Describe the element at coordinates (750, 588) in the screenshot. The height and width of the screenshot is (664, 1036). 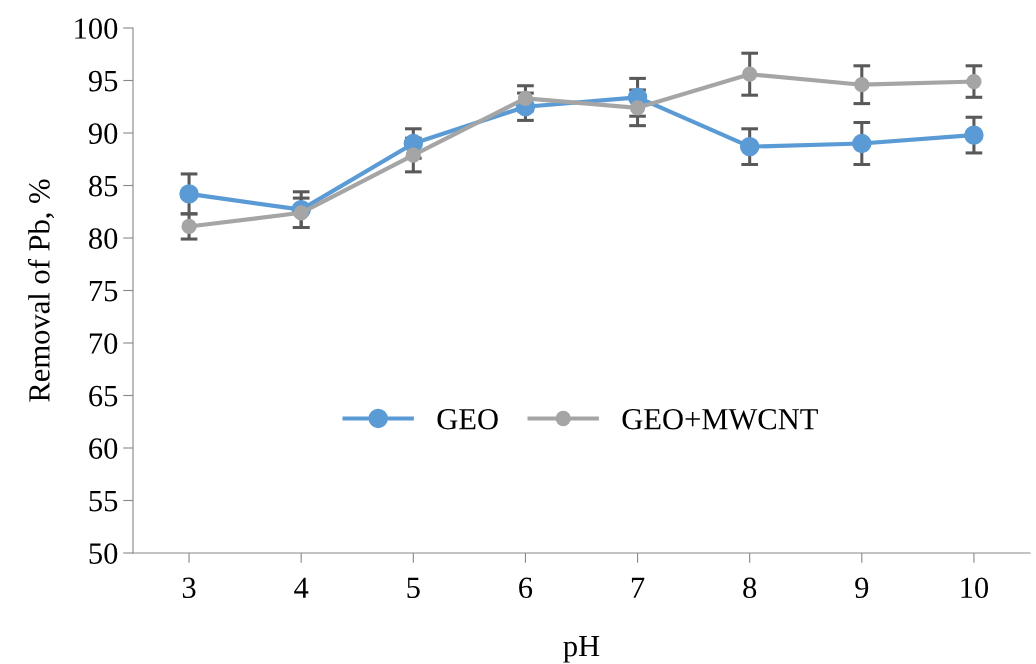
I see `x-tick-label: 8` at that location.